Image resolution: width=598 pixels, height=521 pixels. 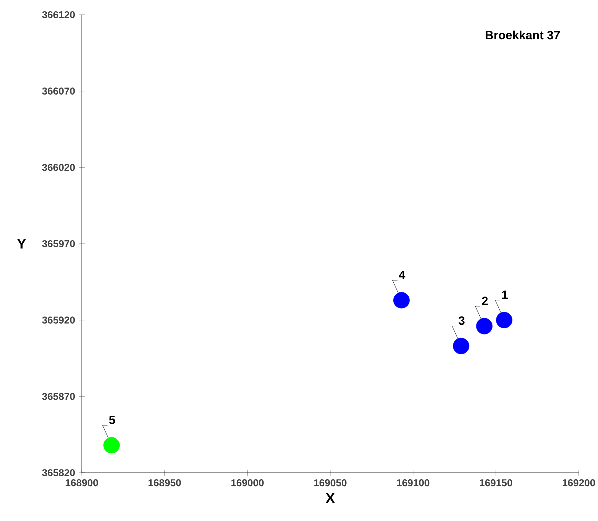 I want to click on x-tick-label: 169100, so click(x=413, y=483).